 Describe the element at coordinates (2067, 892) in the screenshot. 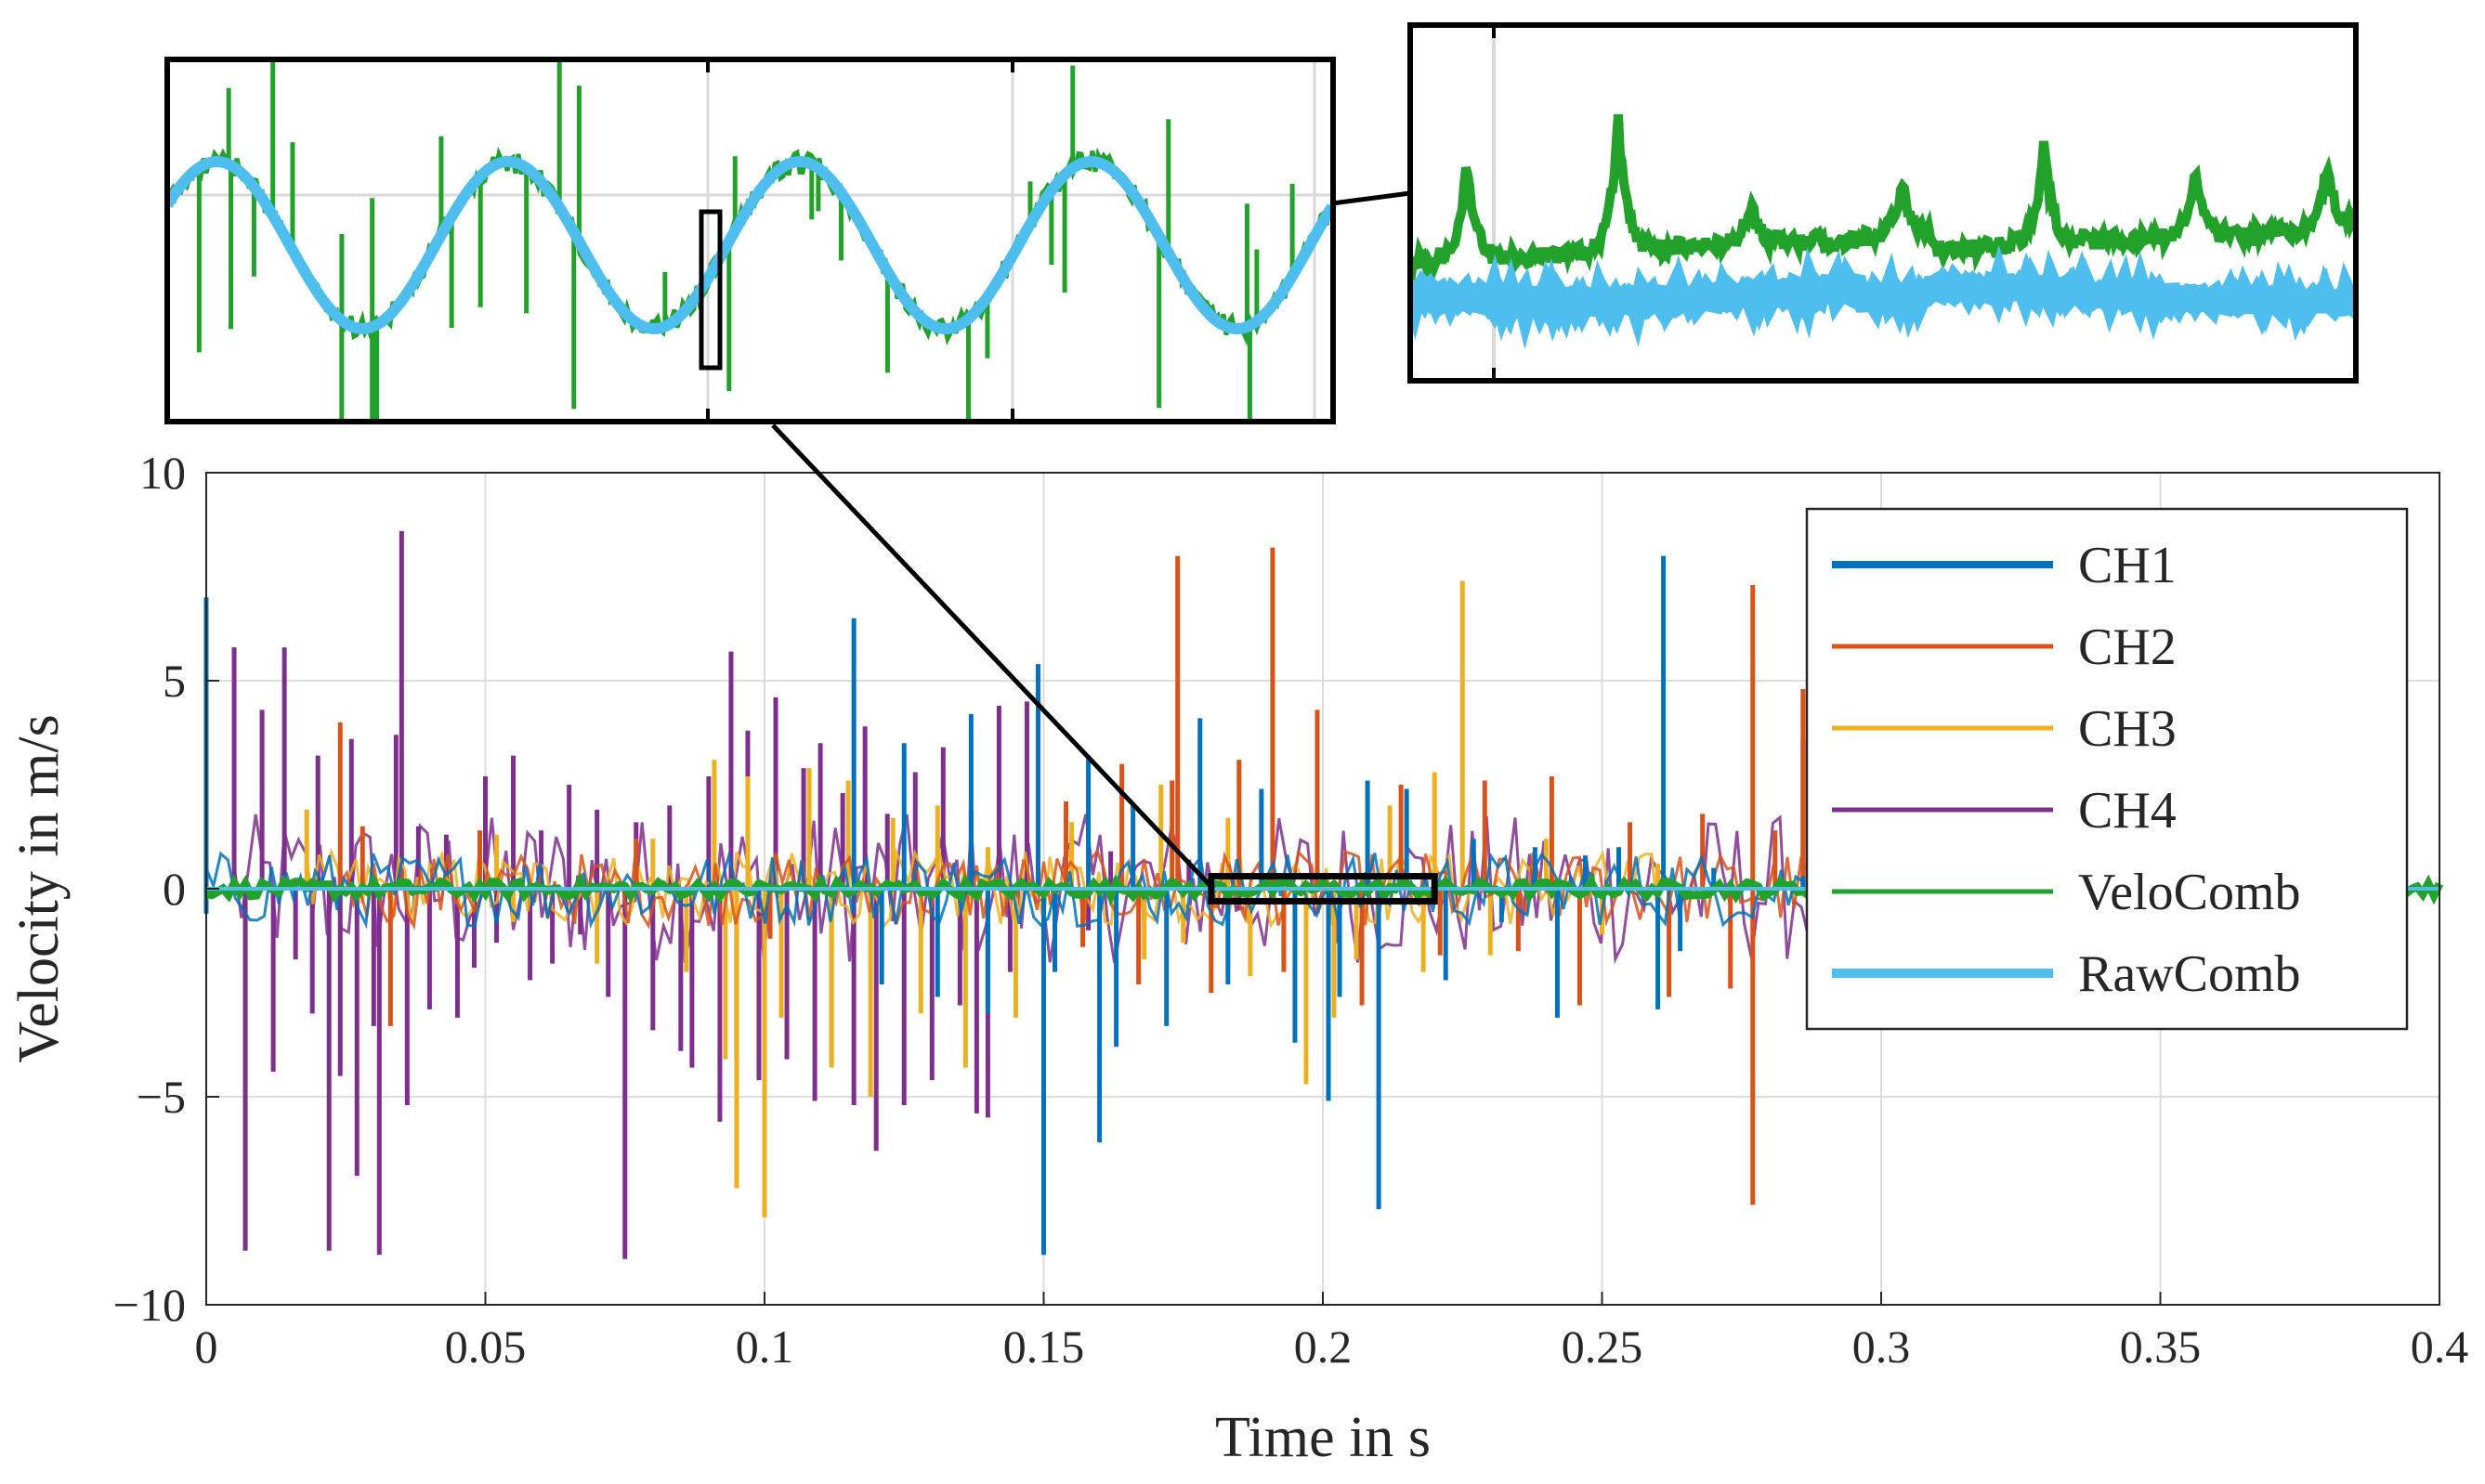

I see `legend-entry-velocomb: VeloComb` at that location.